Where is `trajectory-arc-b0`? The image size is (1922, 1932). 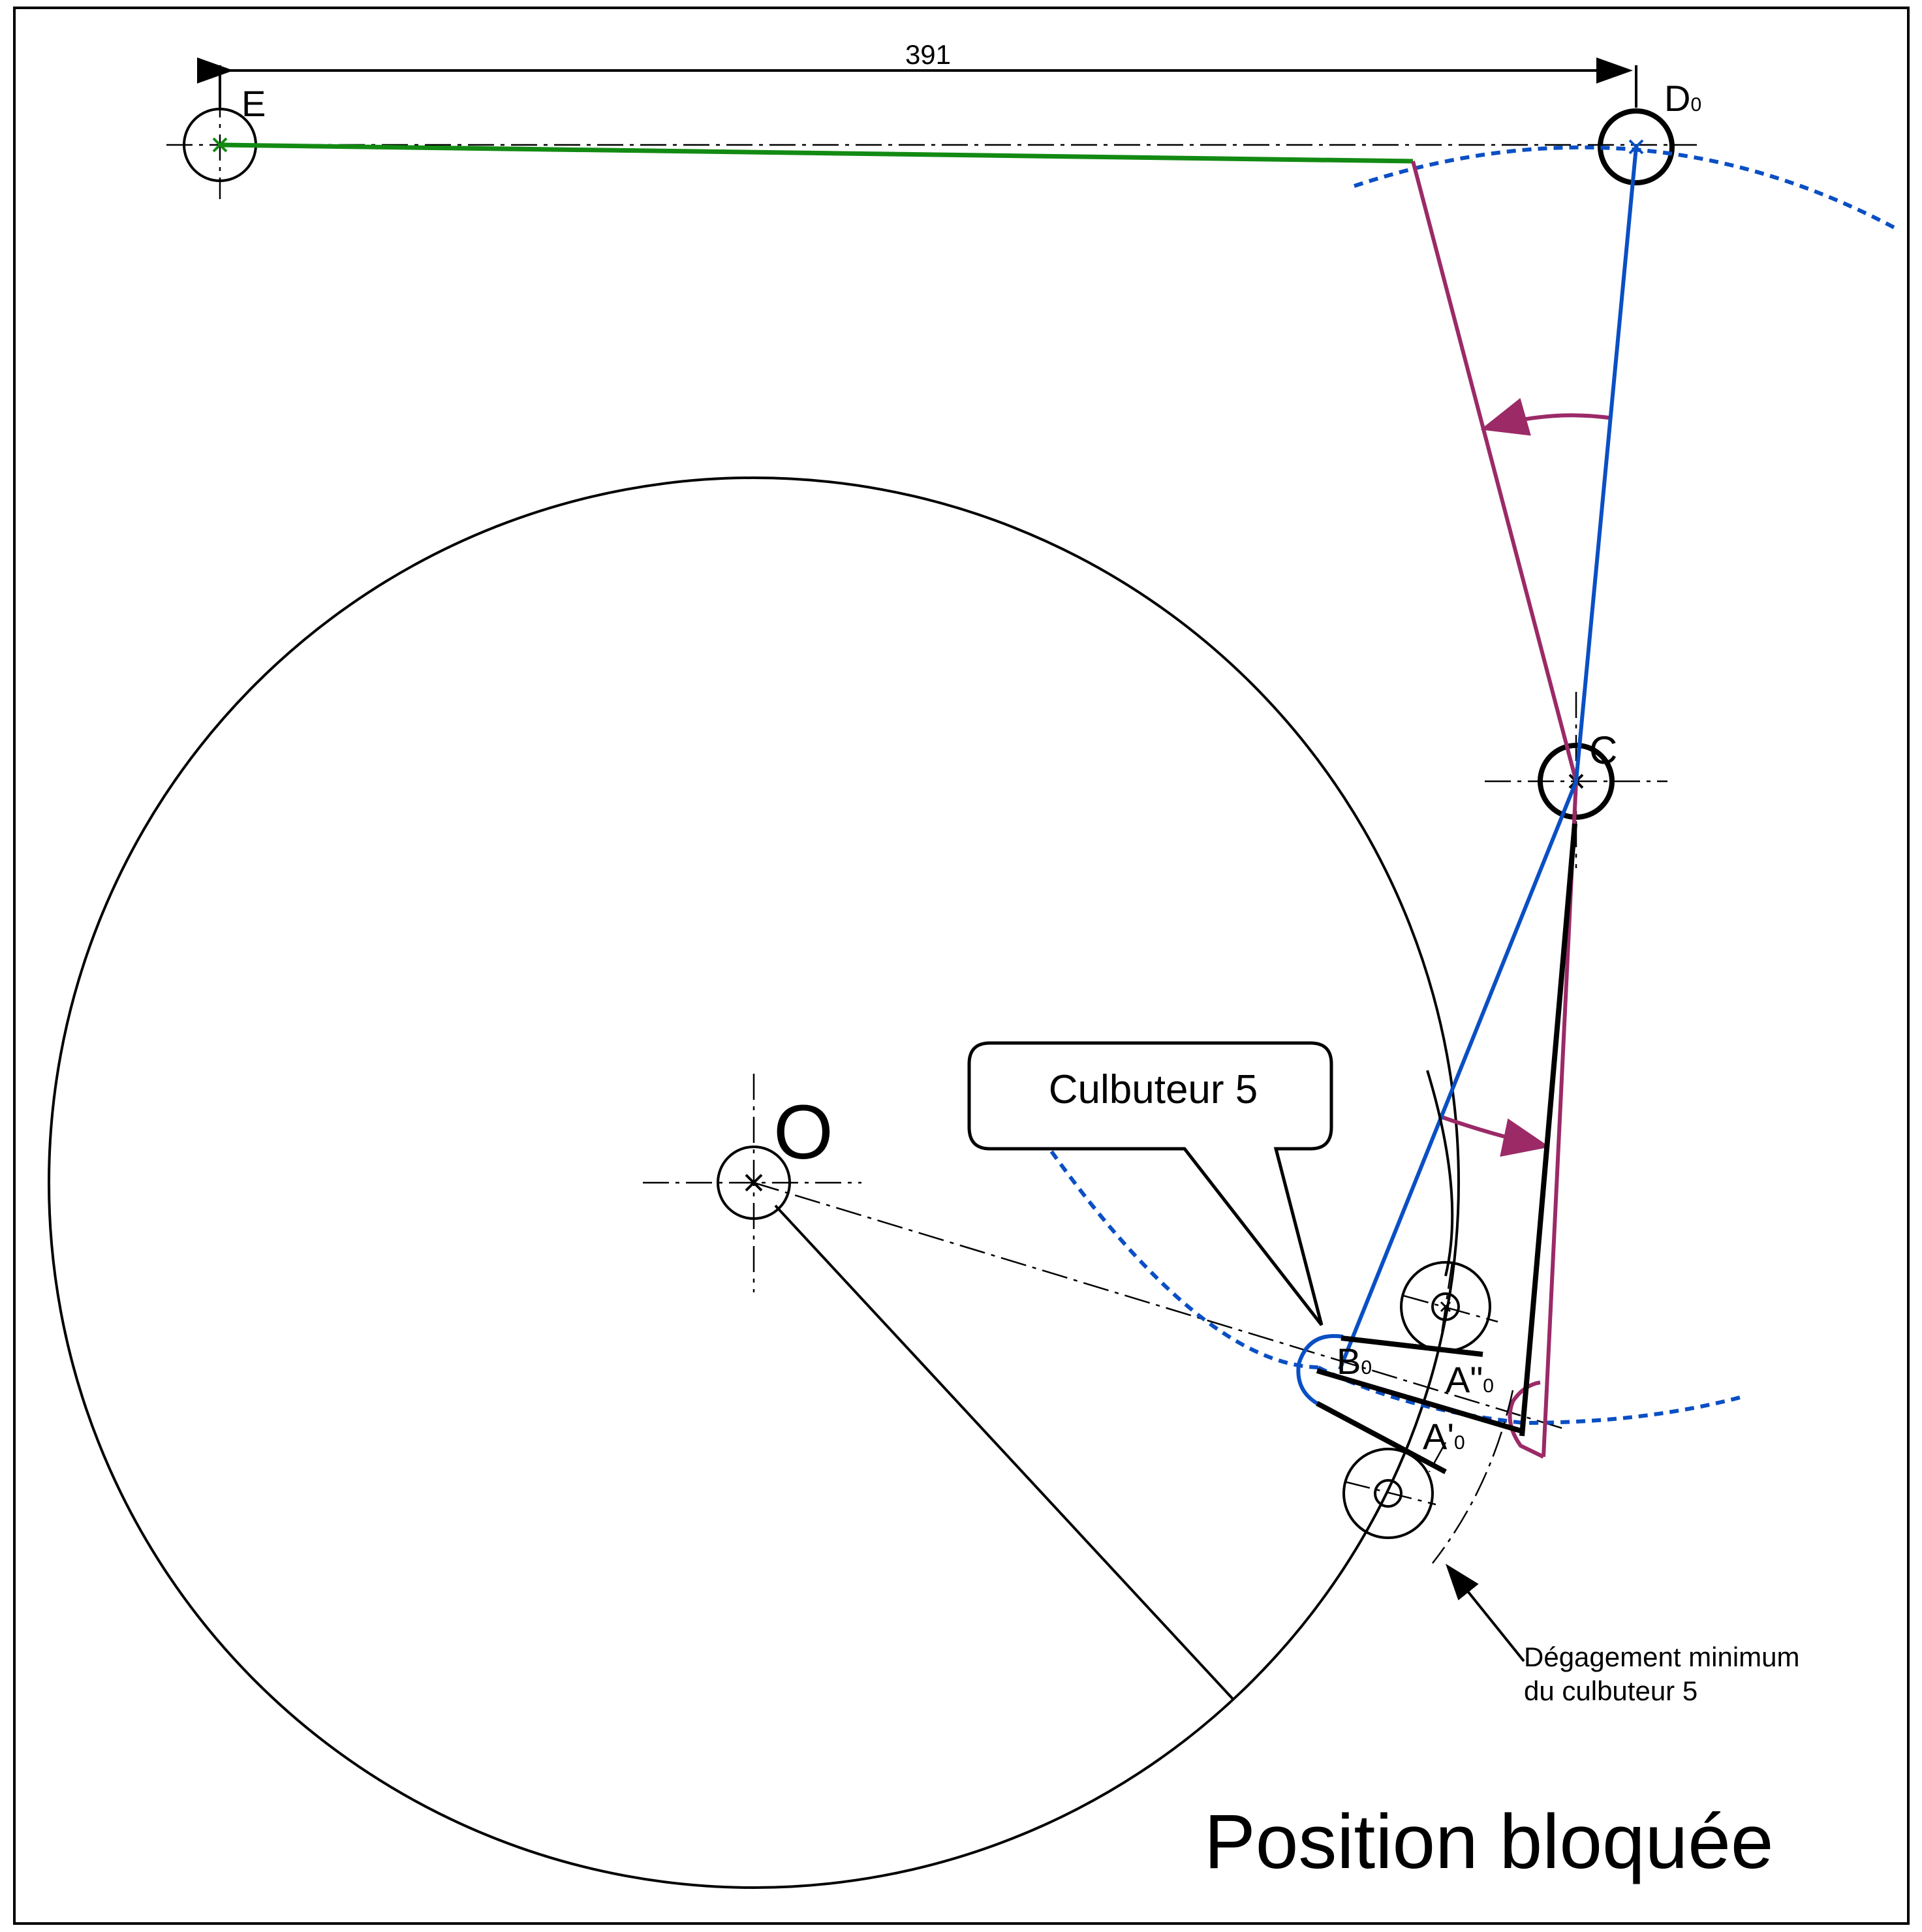 trajectory-arc-b0 is located at coordinates (1383, 1269).